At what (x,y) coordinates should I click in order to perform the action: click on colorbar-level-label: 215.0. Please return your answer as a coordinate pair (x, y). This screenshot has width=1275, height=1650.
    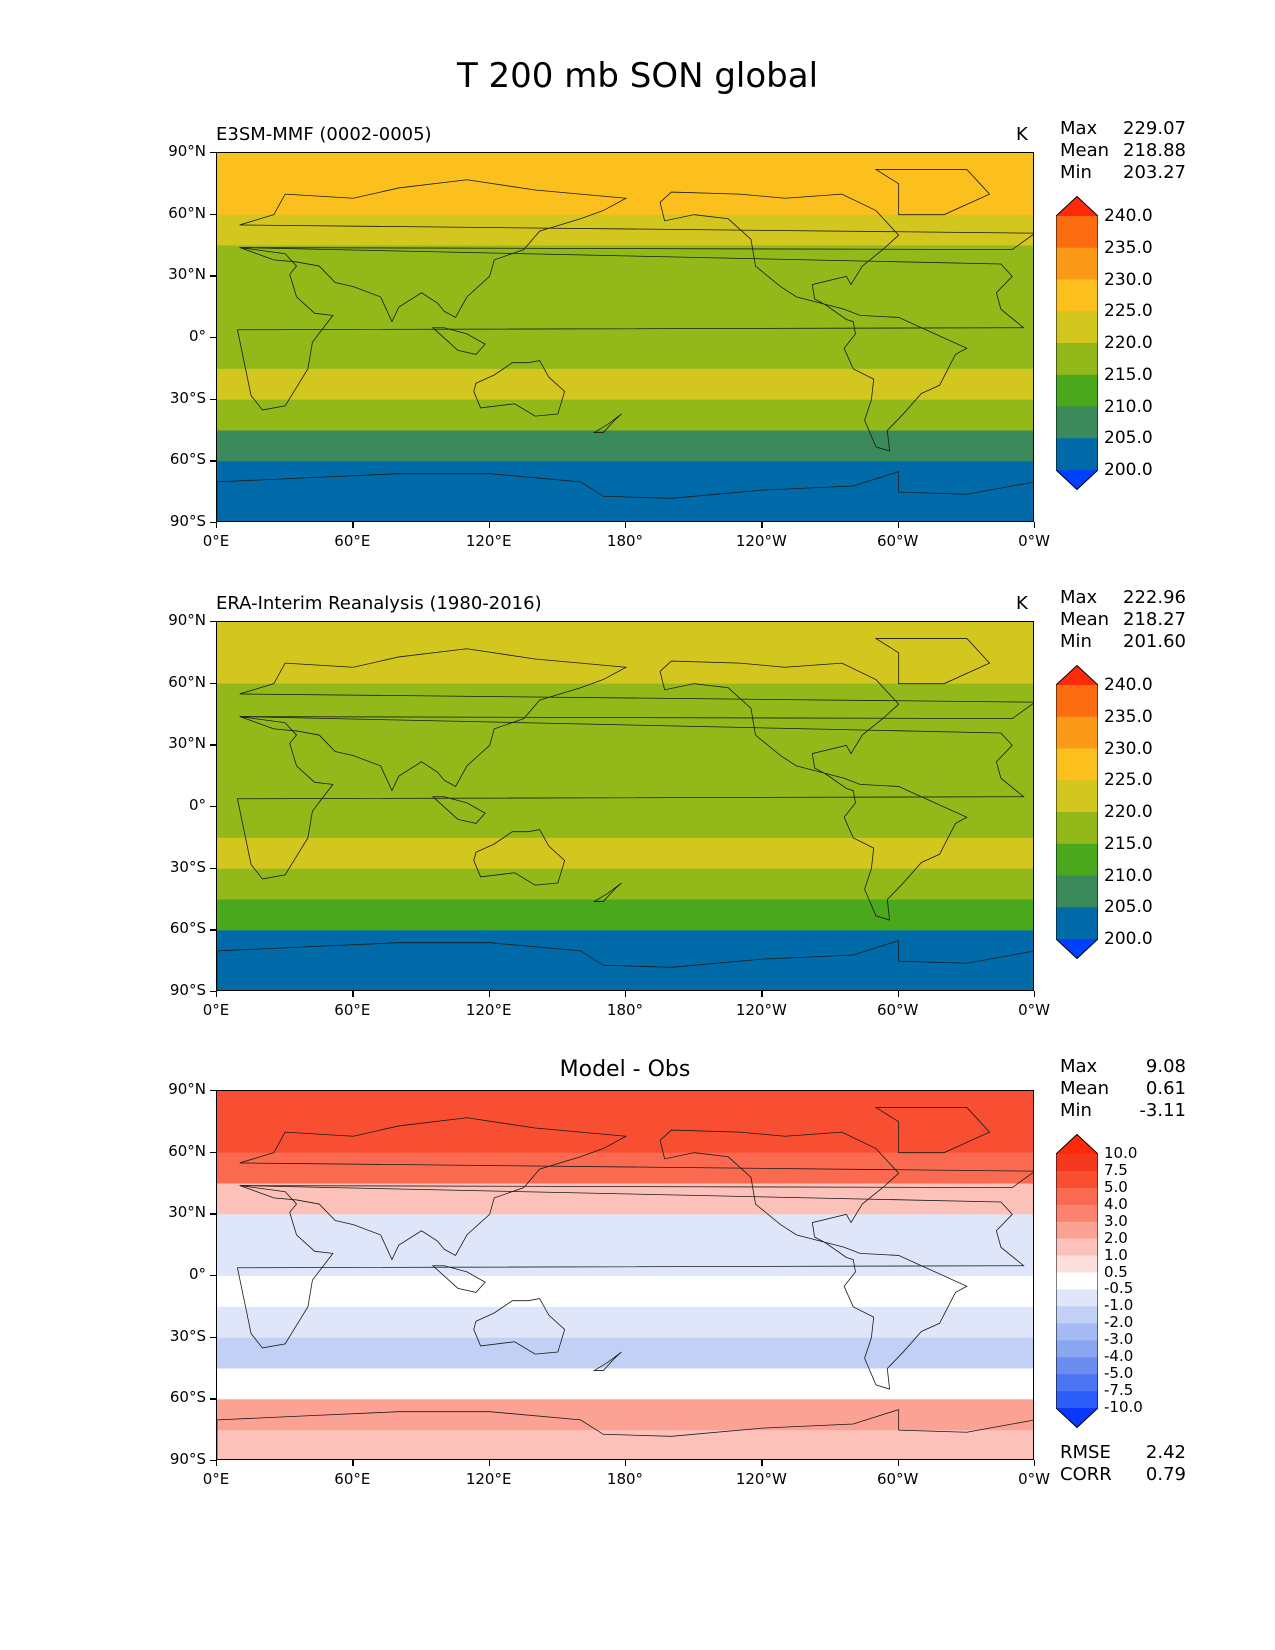
    Looking at the image, I should click on (1128, 843).